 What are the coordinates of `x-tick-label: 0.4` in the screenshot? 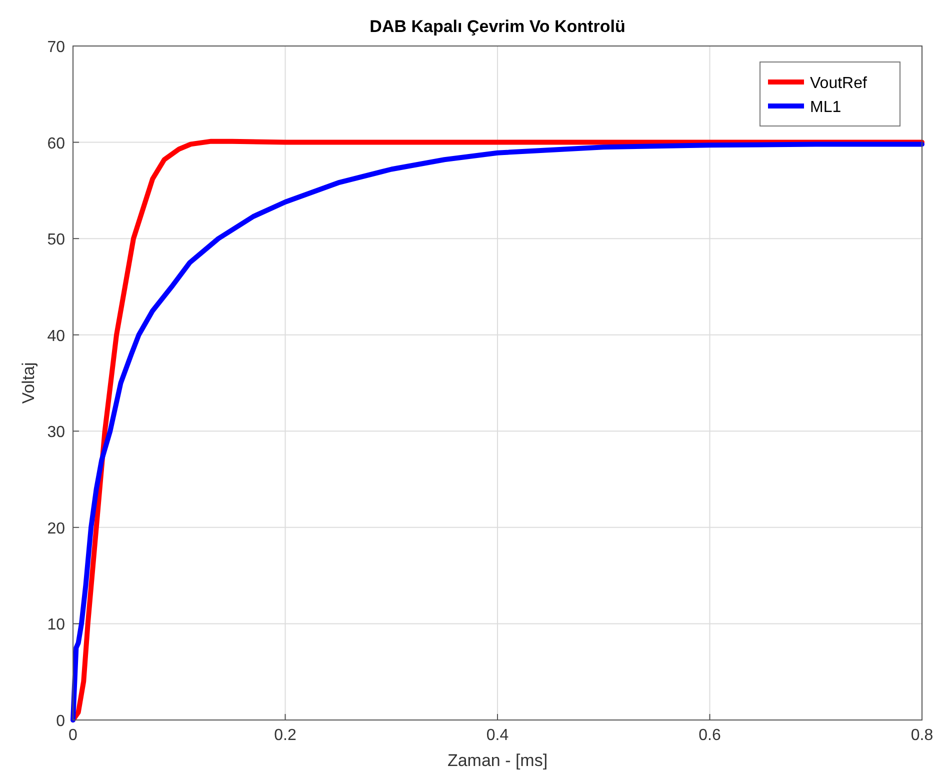 It's located at (497, 735).